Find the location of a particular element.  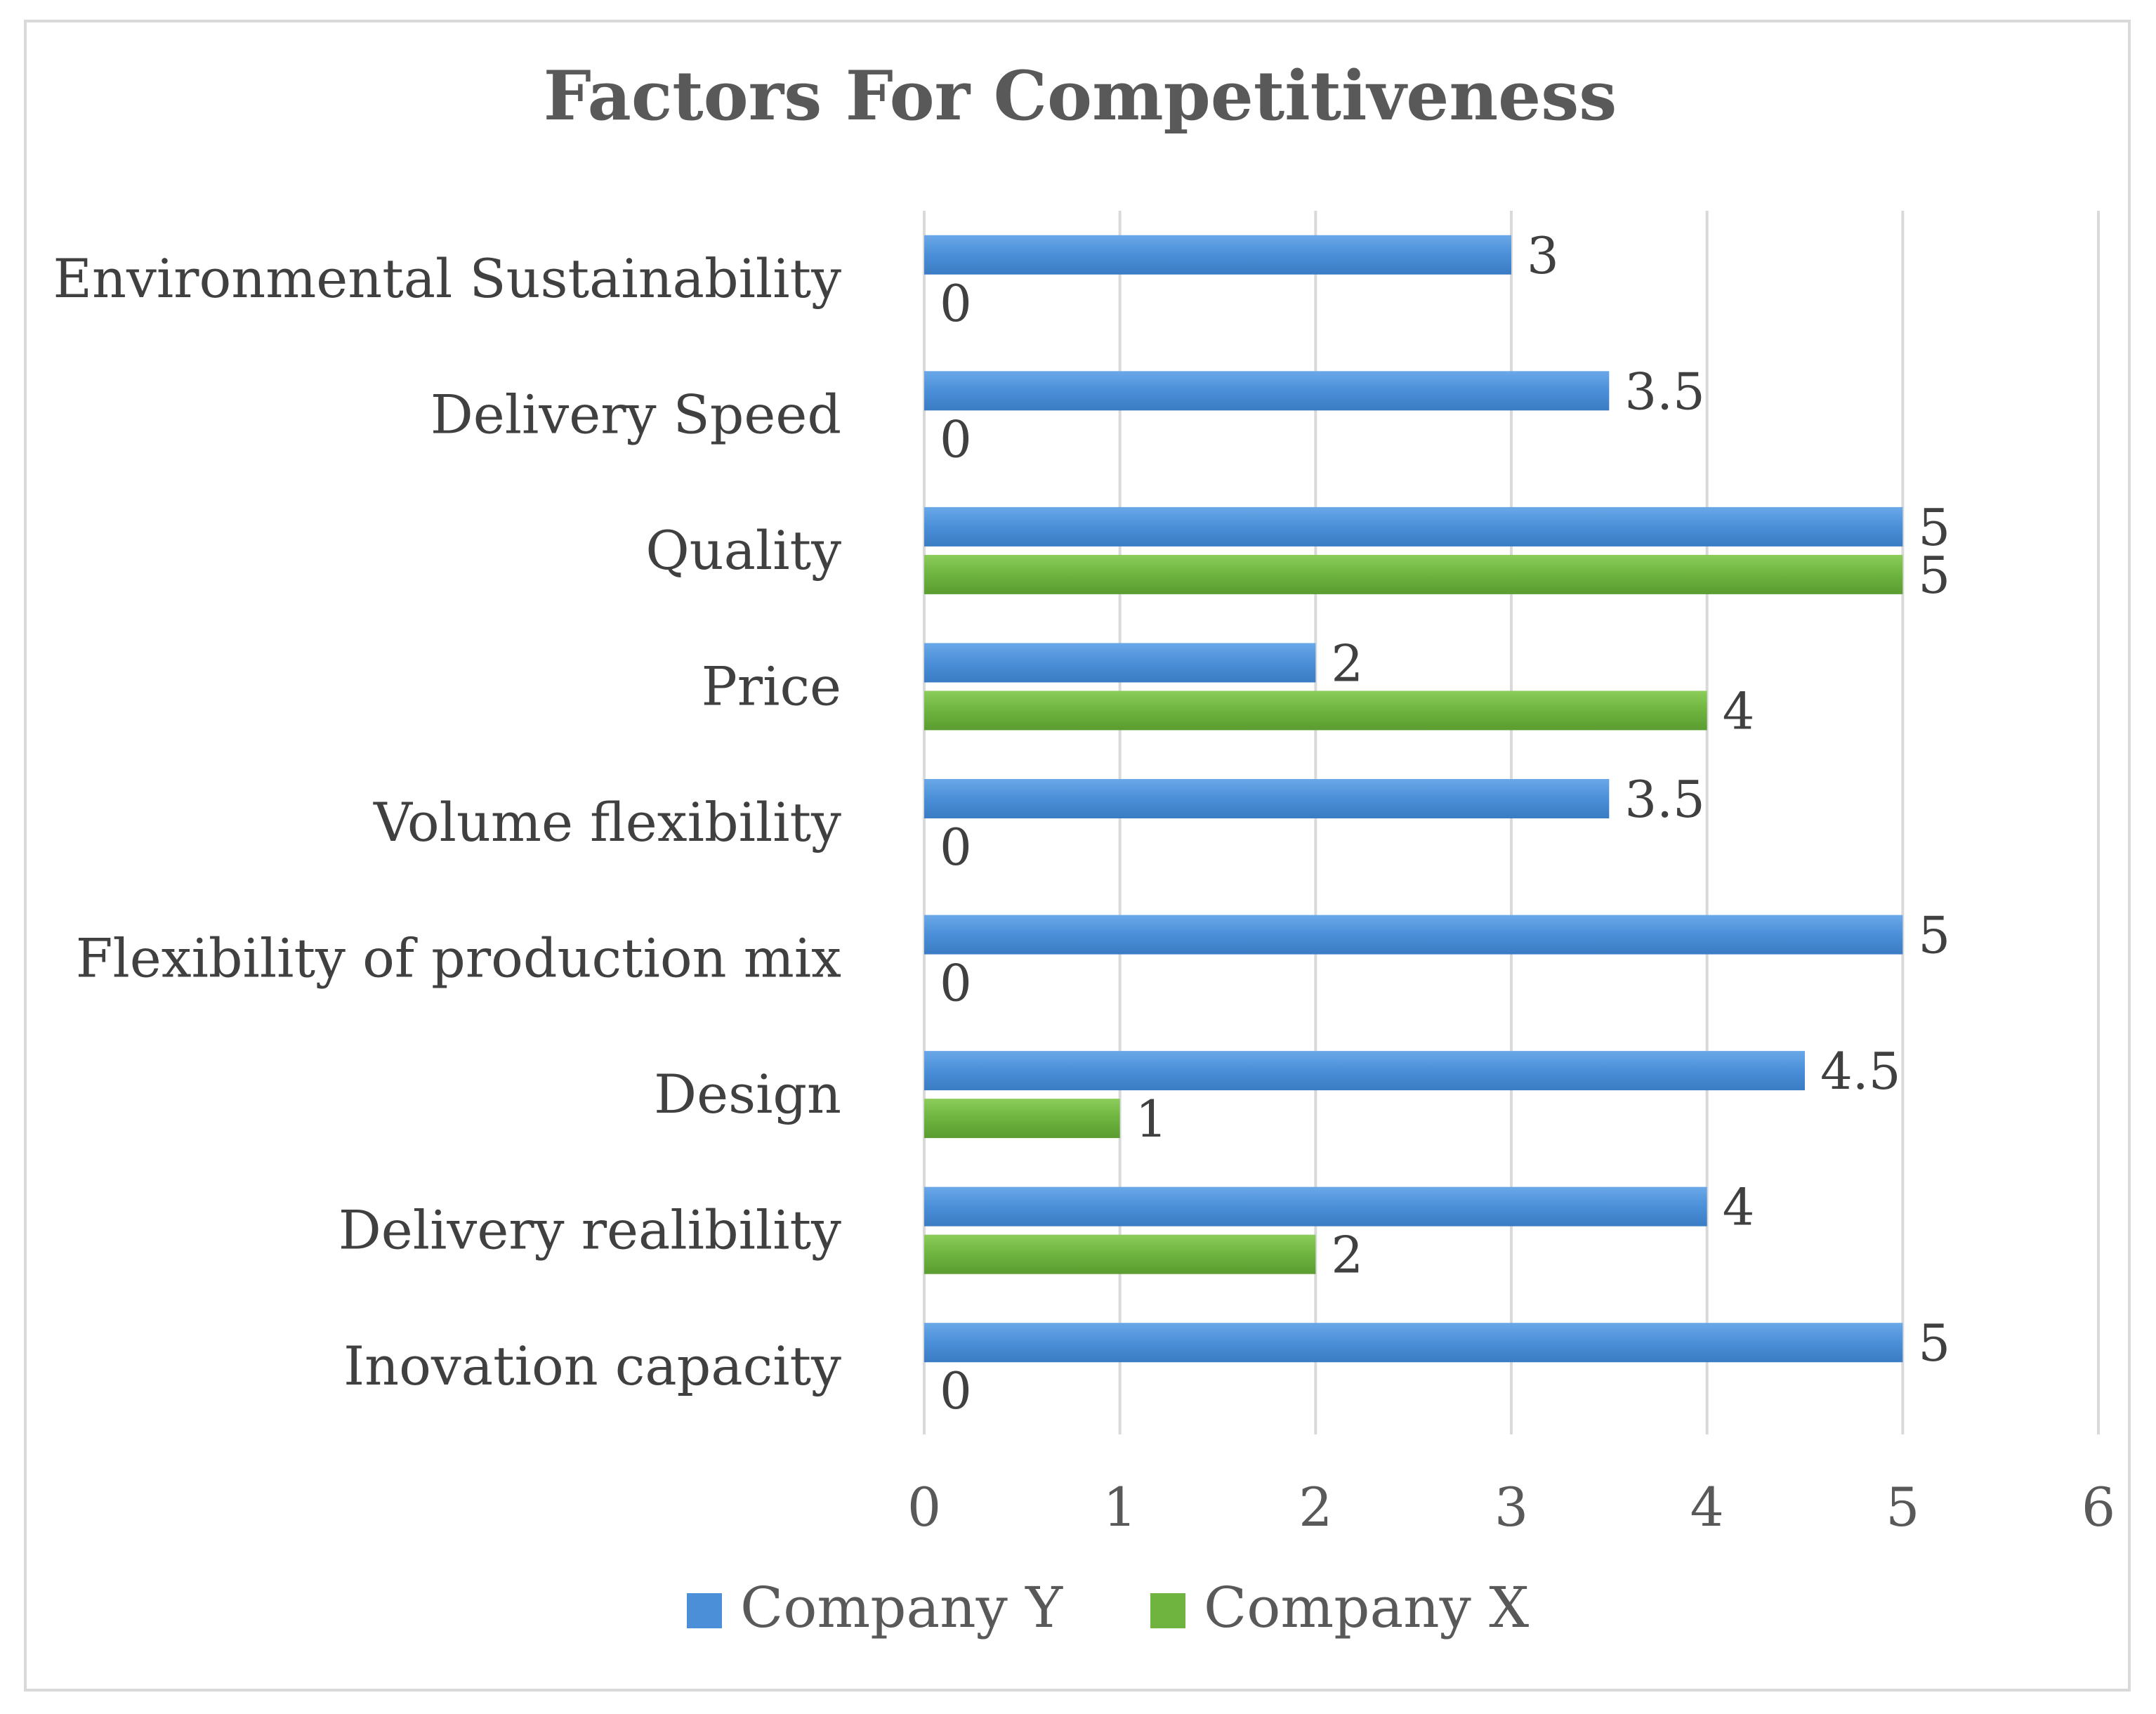

data-label: 4.5 is located at coordinates (1860, 1072).